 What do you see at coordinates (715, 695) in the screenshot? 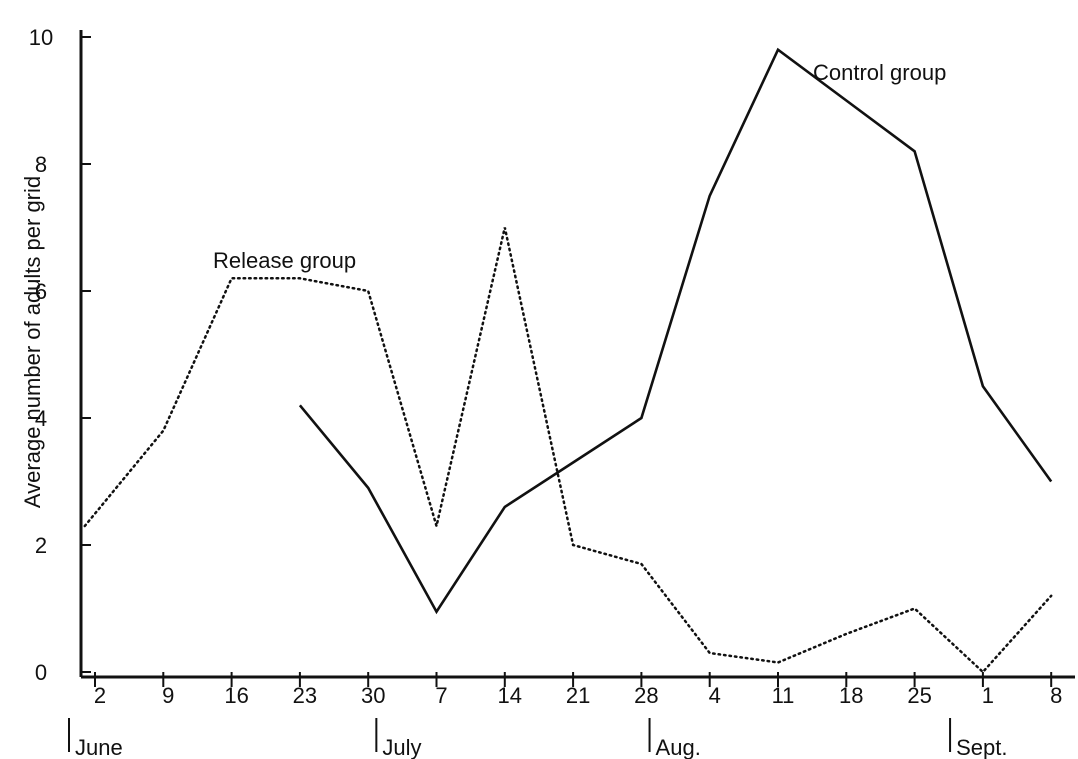
I see `x-tick-label: 4` at bounding box center [715, 695].